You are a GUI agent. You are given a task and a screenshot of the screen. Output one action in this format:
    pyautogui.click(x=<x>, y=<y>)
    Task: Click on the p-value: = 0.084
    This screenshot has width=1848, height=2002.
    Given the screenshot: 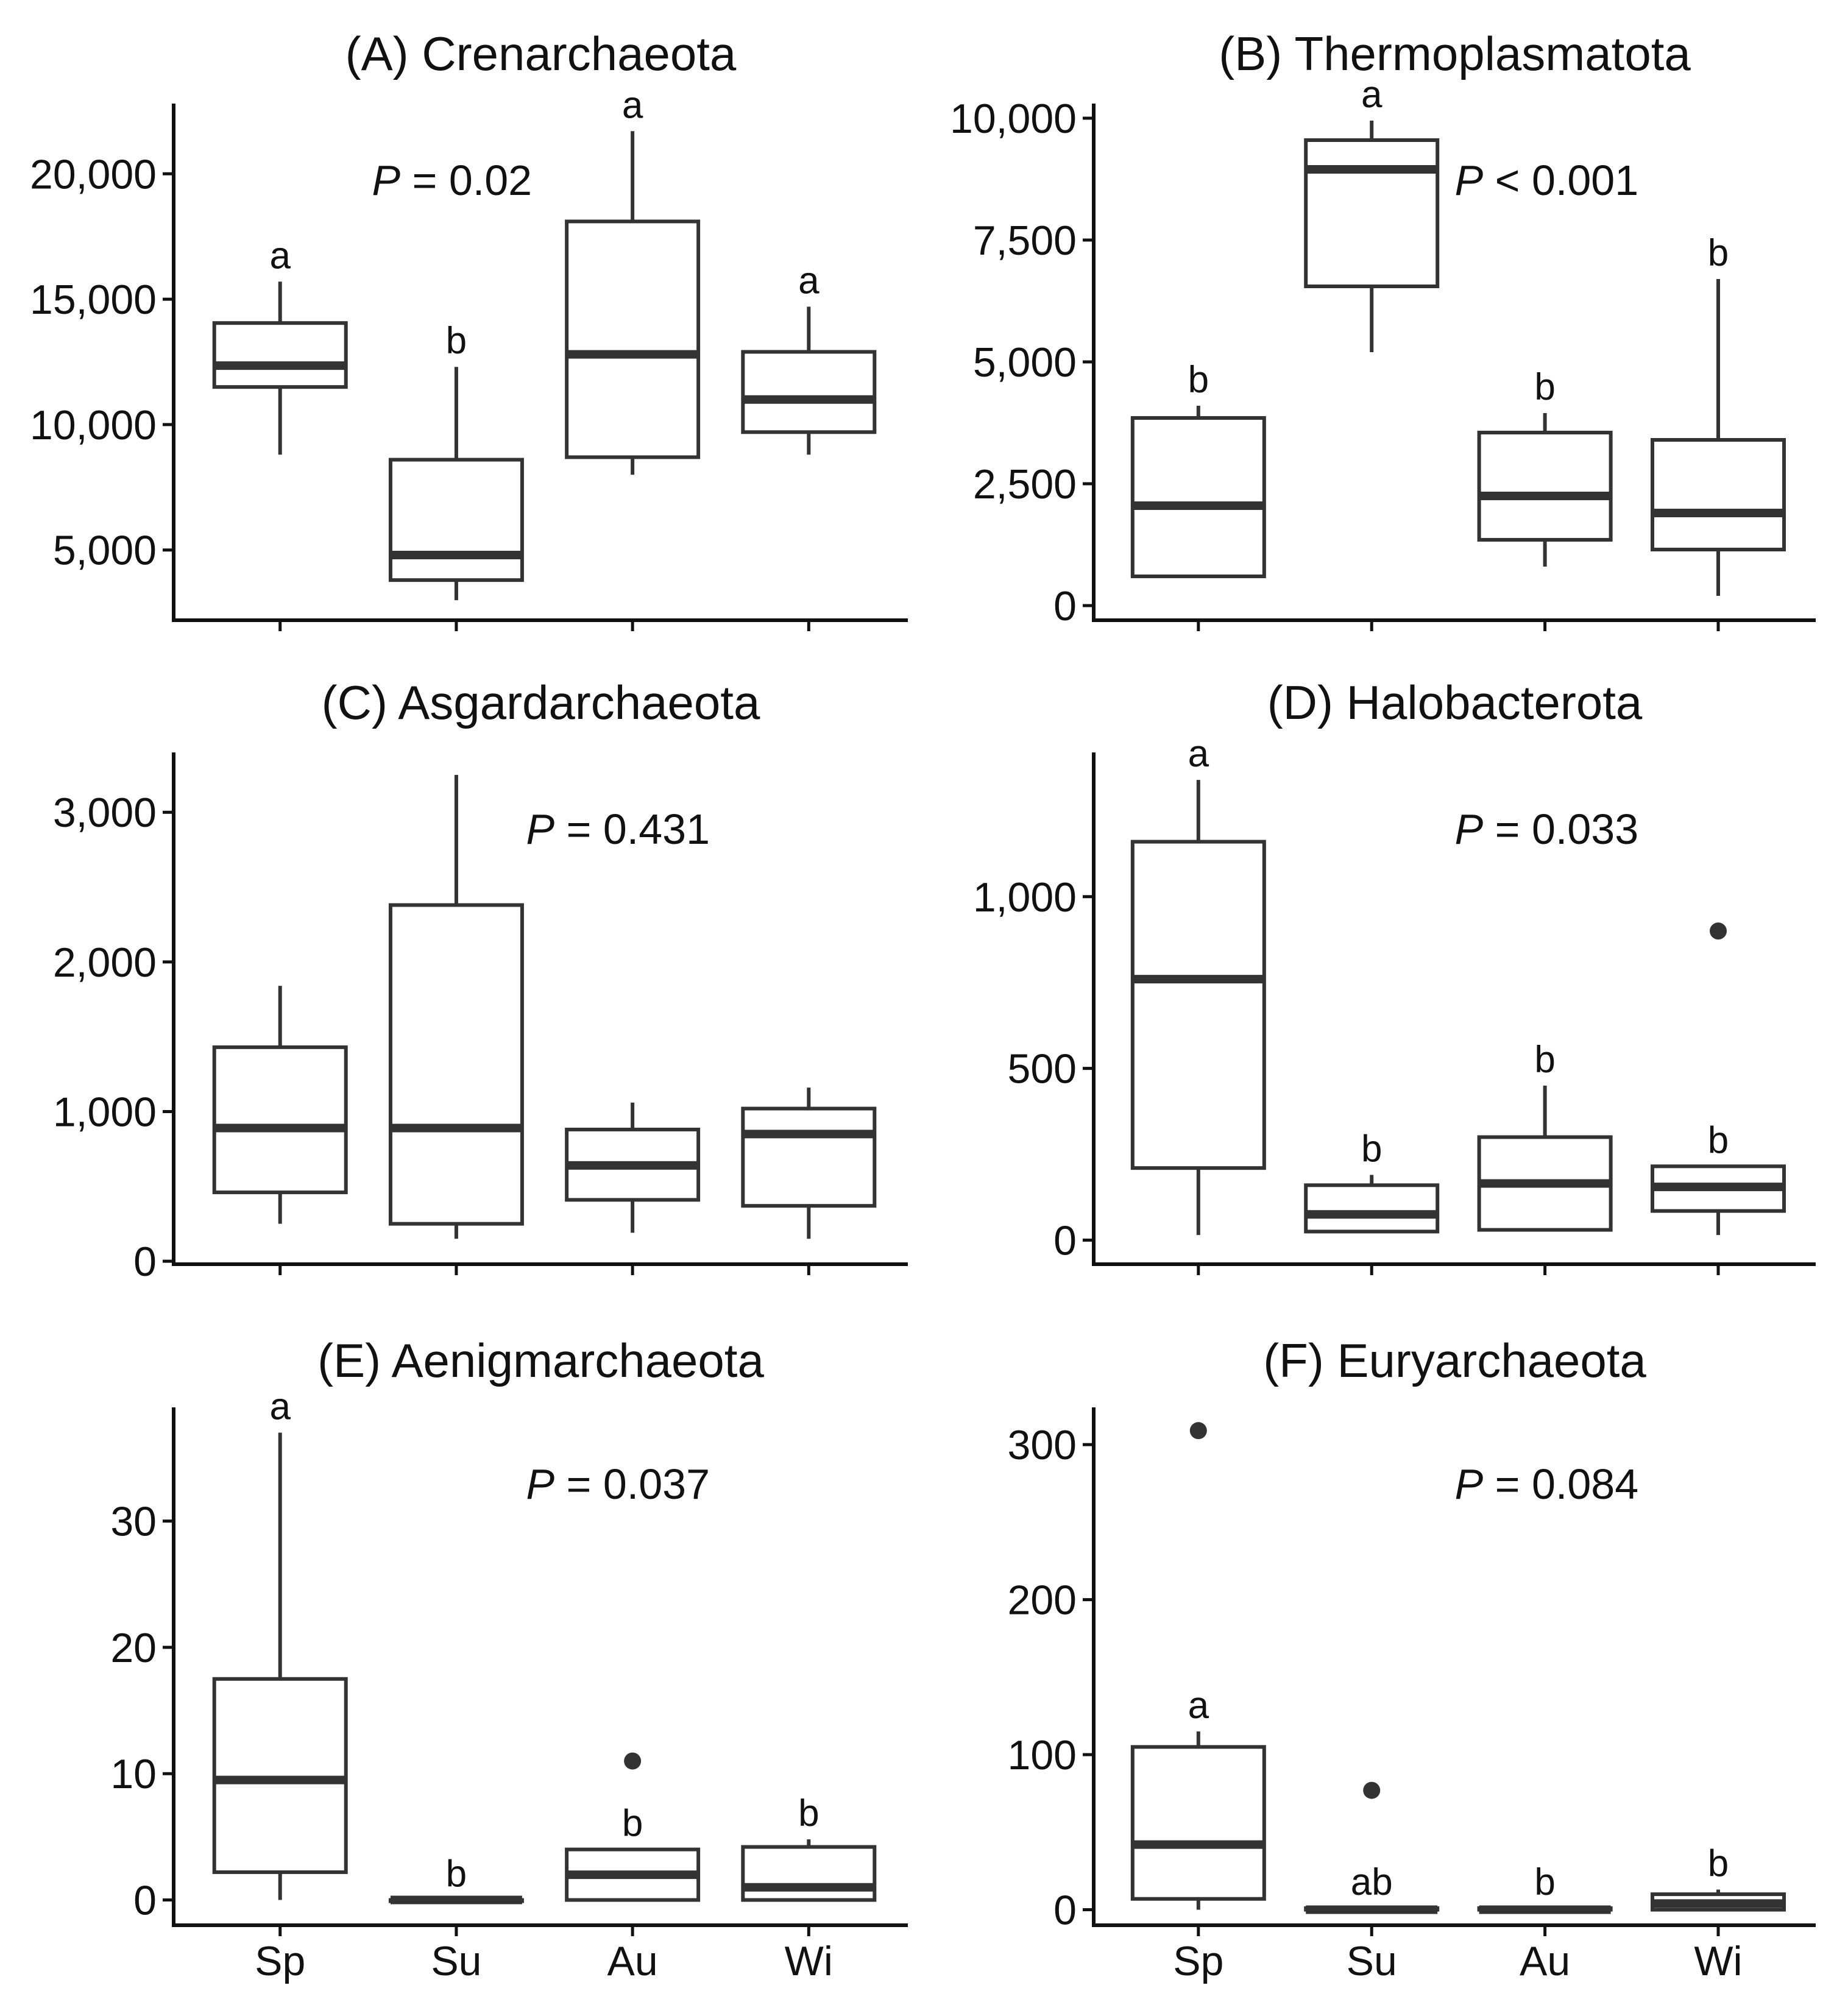 What is the action you would take?
    pyautogui.click(x=1560, y=1484)
    